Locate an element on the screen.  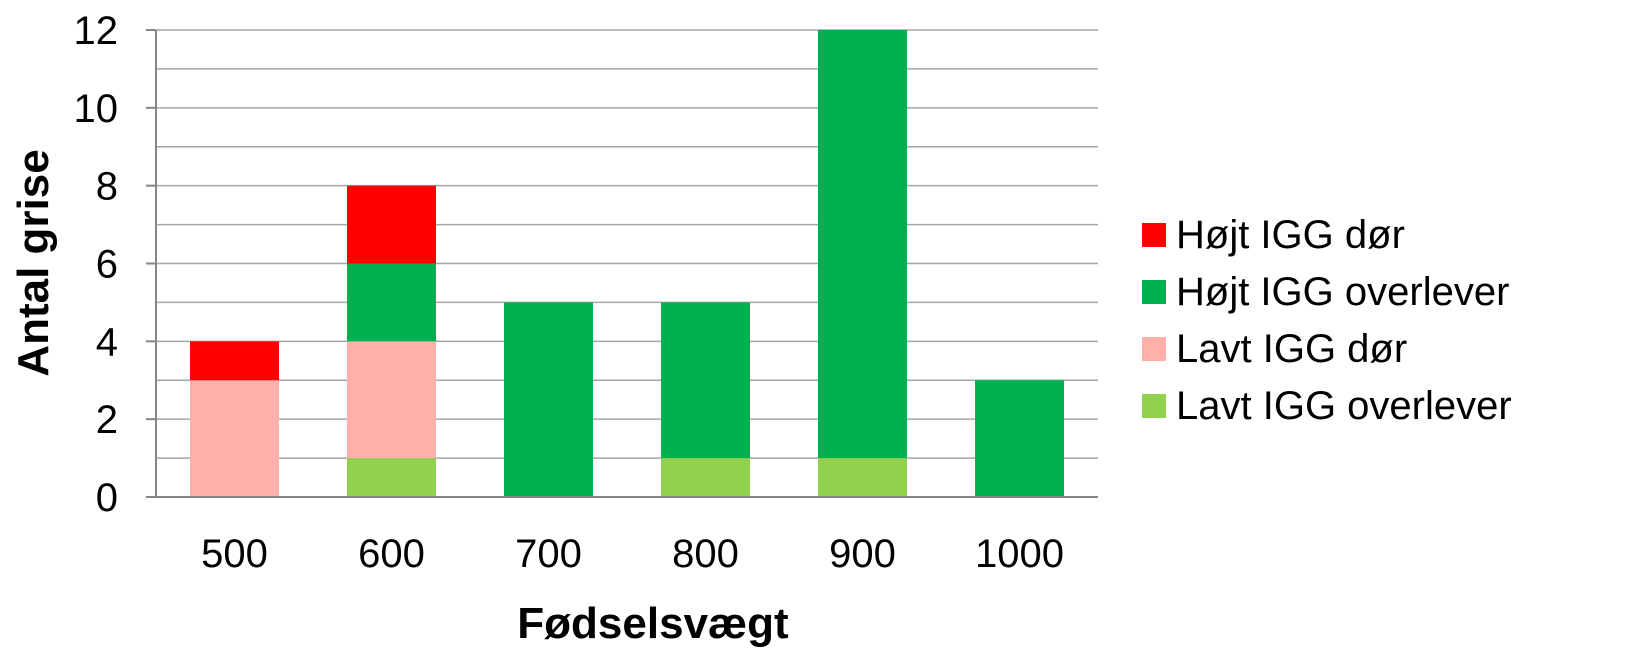
legend-label: Højt IGG overlever is located at coordinates (1342, 292).